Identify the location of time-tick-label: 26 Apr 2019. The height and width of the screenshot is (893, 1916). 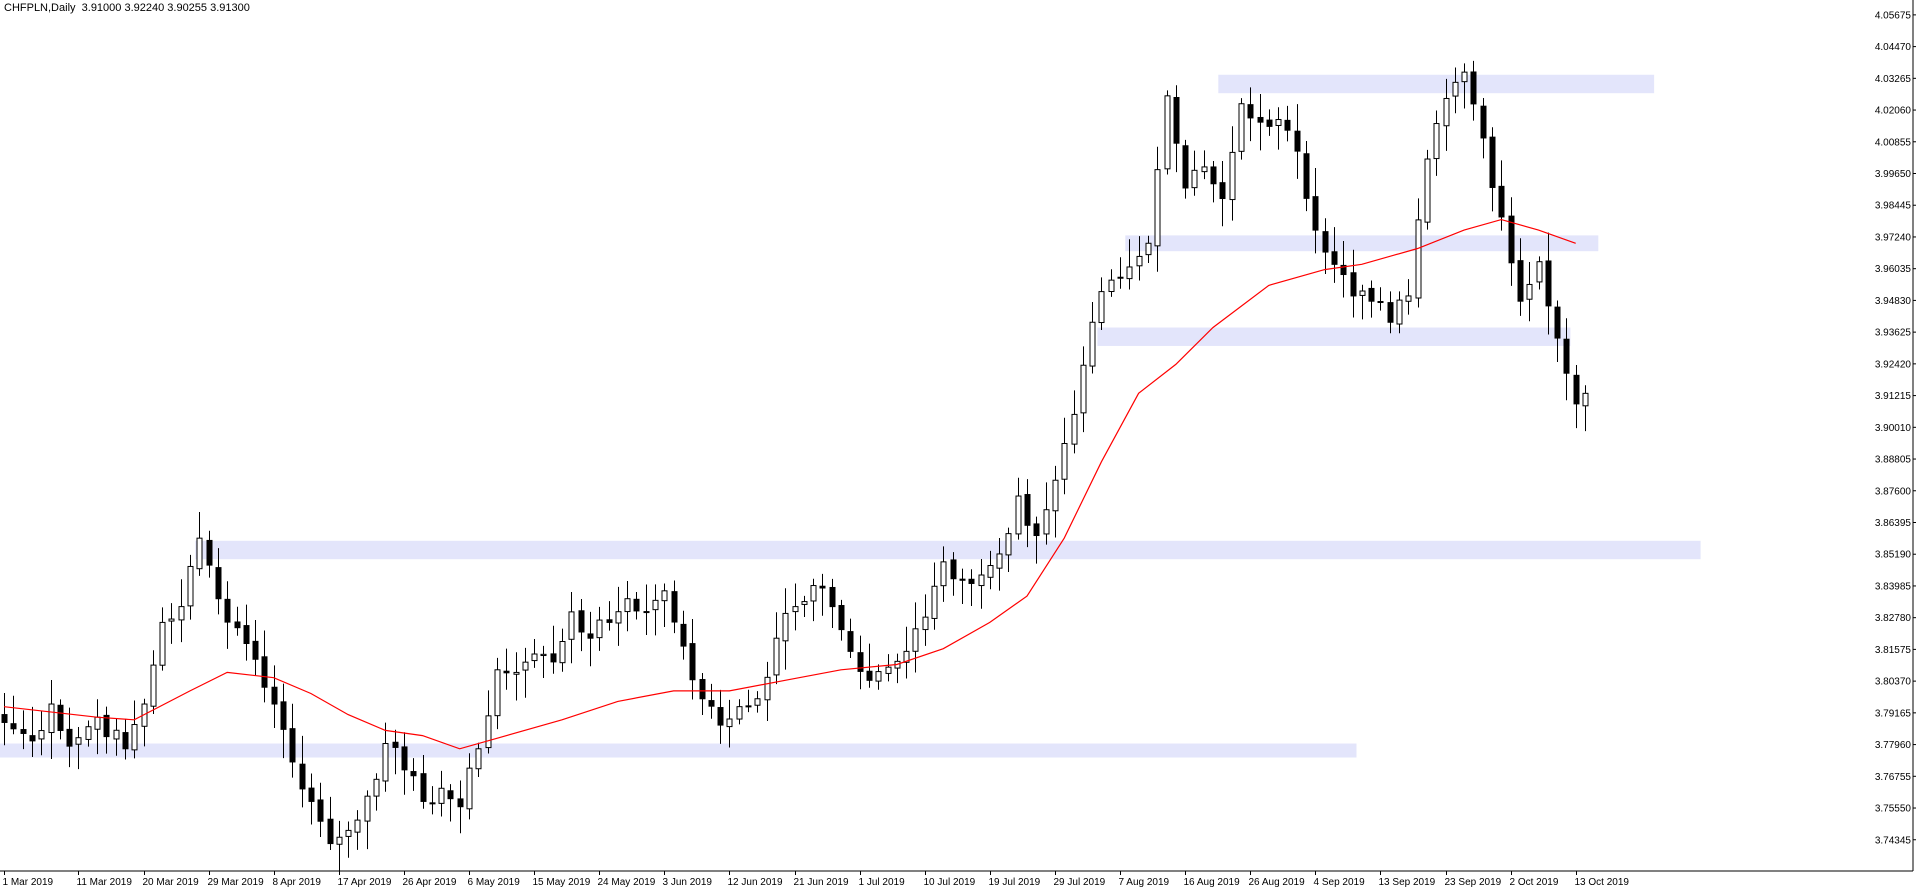
(430, 882).